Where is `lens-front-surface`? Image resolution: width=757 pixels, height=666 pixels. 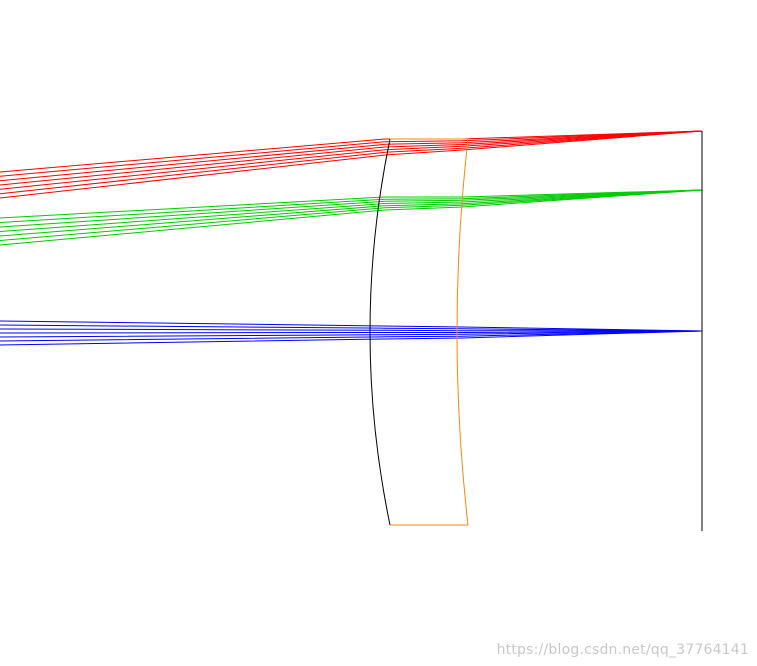 lens-front-surface is located at coordinates (380, 332).